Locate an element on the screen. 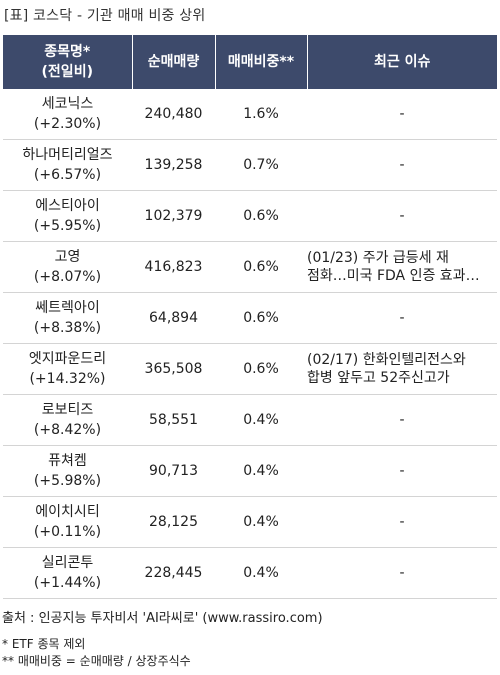 This screenshot has width=500, height=675. net-volume: 365,508 is located at coordinates (173, 369).